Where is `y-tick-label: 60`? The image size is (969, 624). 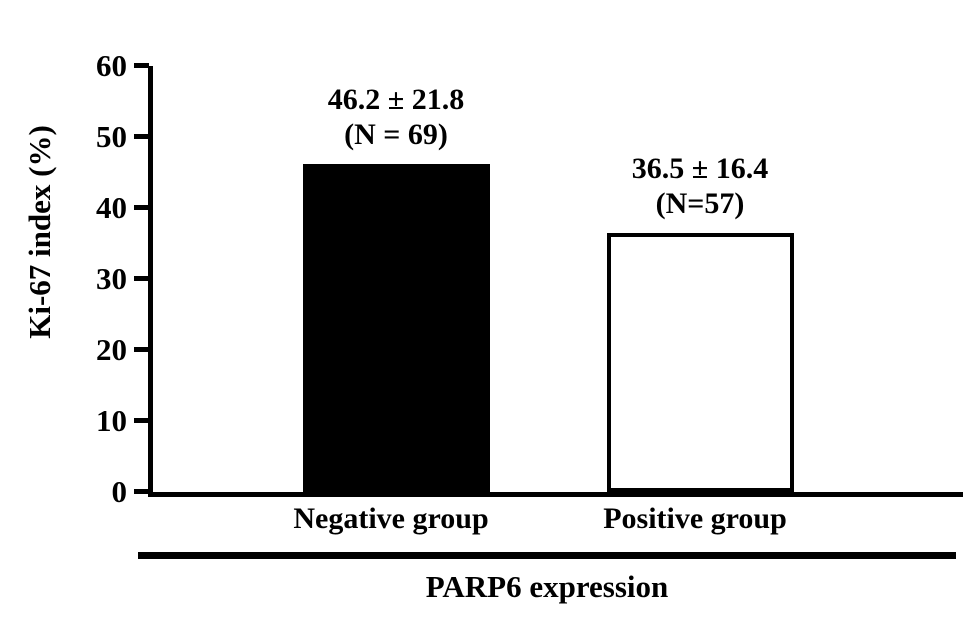
y-tick-label: 60 is located at coordinates (111, 65).